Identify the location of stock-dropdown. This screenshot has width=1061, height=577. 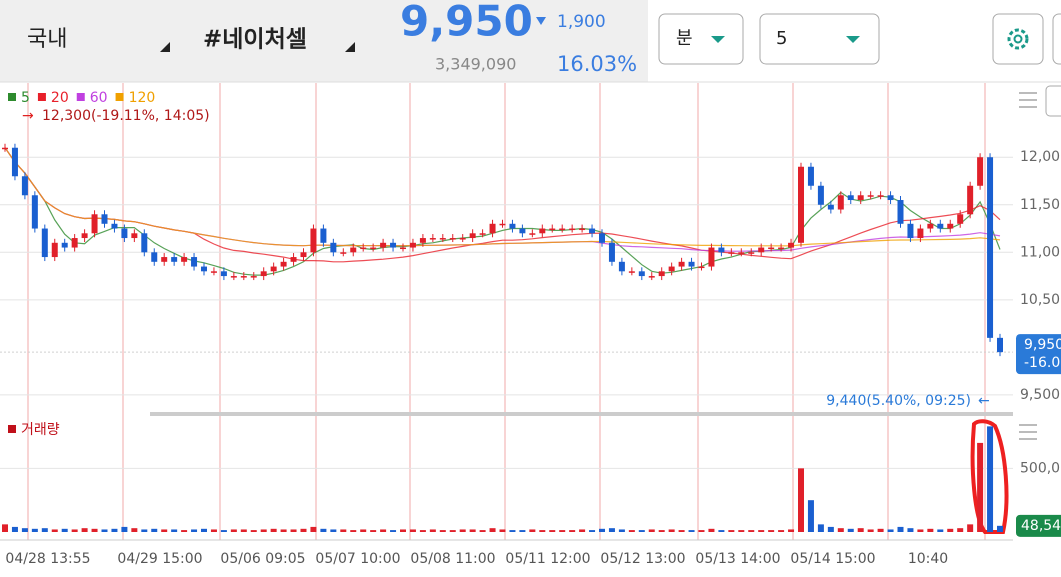
(350, 47).